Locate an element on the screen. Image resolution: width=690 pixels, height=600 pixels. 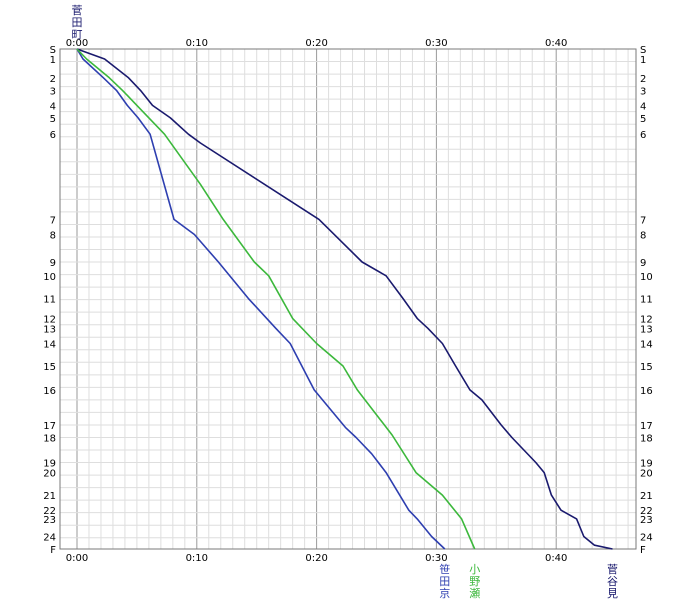
x-tick-label-top: 0:20 is located at coordinates (316, 43).